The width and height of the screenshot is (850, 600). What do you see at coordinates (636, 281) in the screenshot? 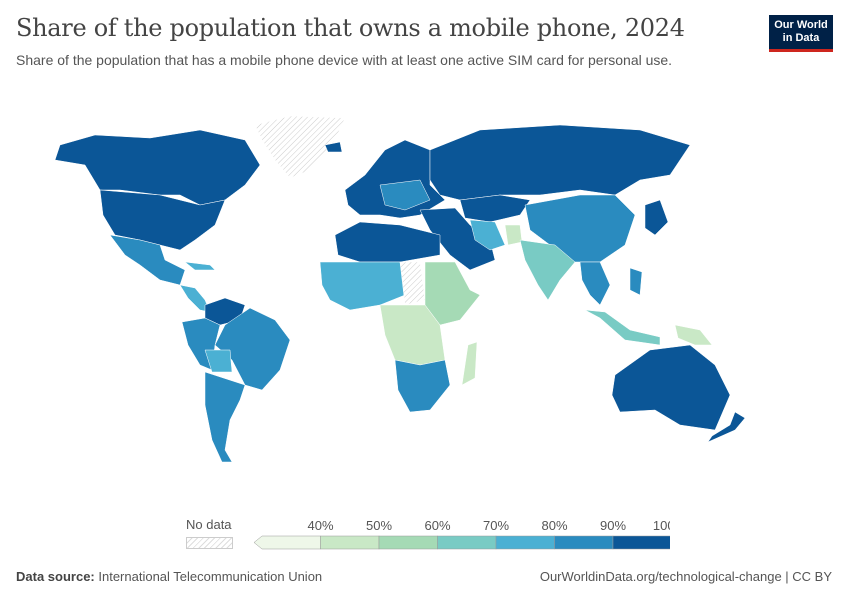
I see `philippines` at bounding box center [636, 281].